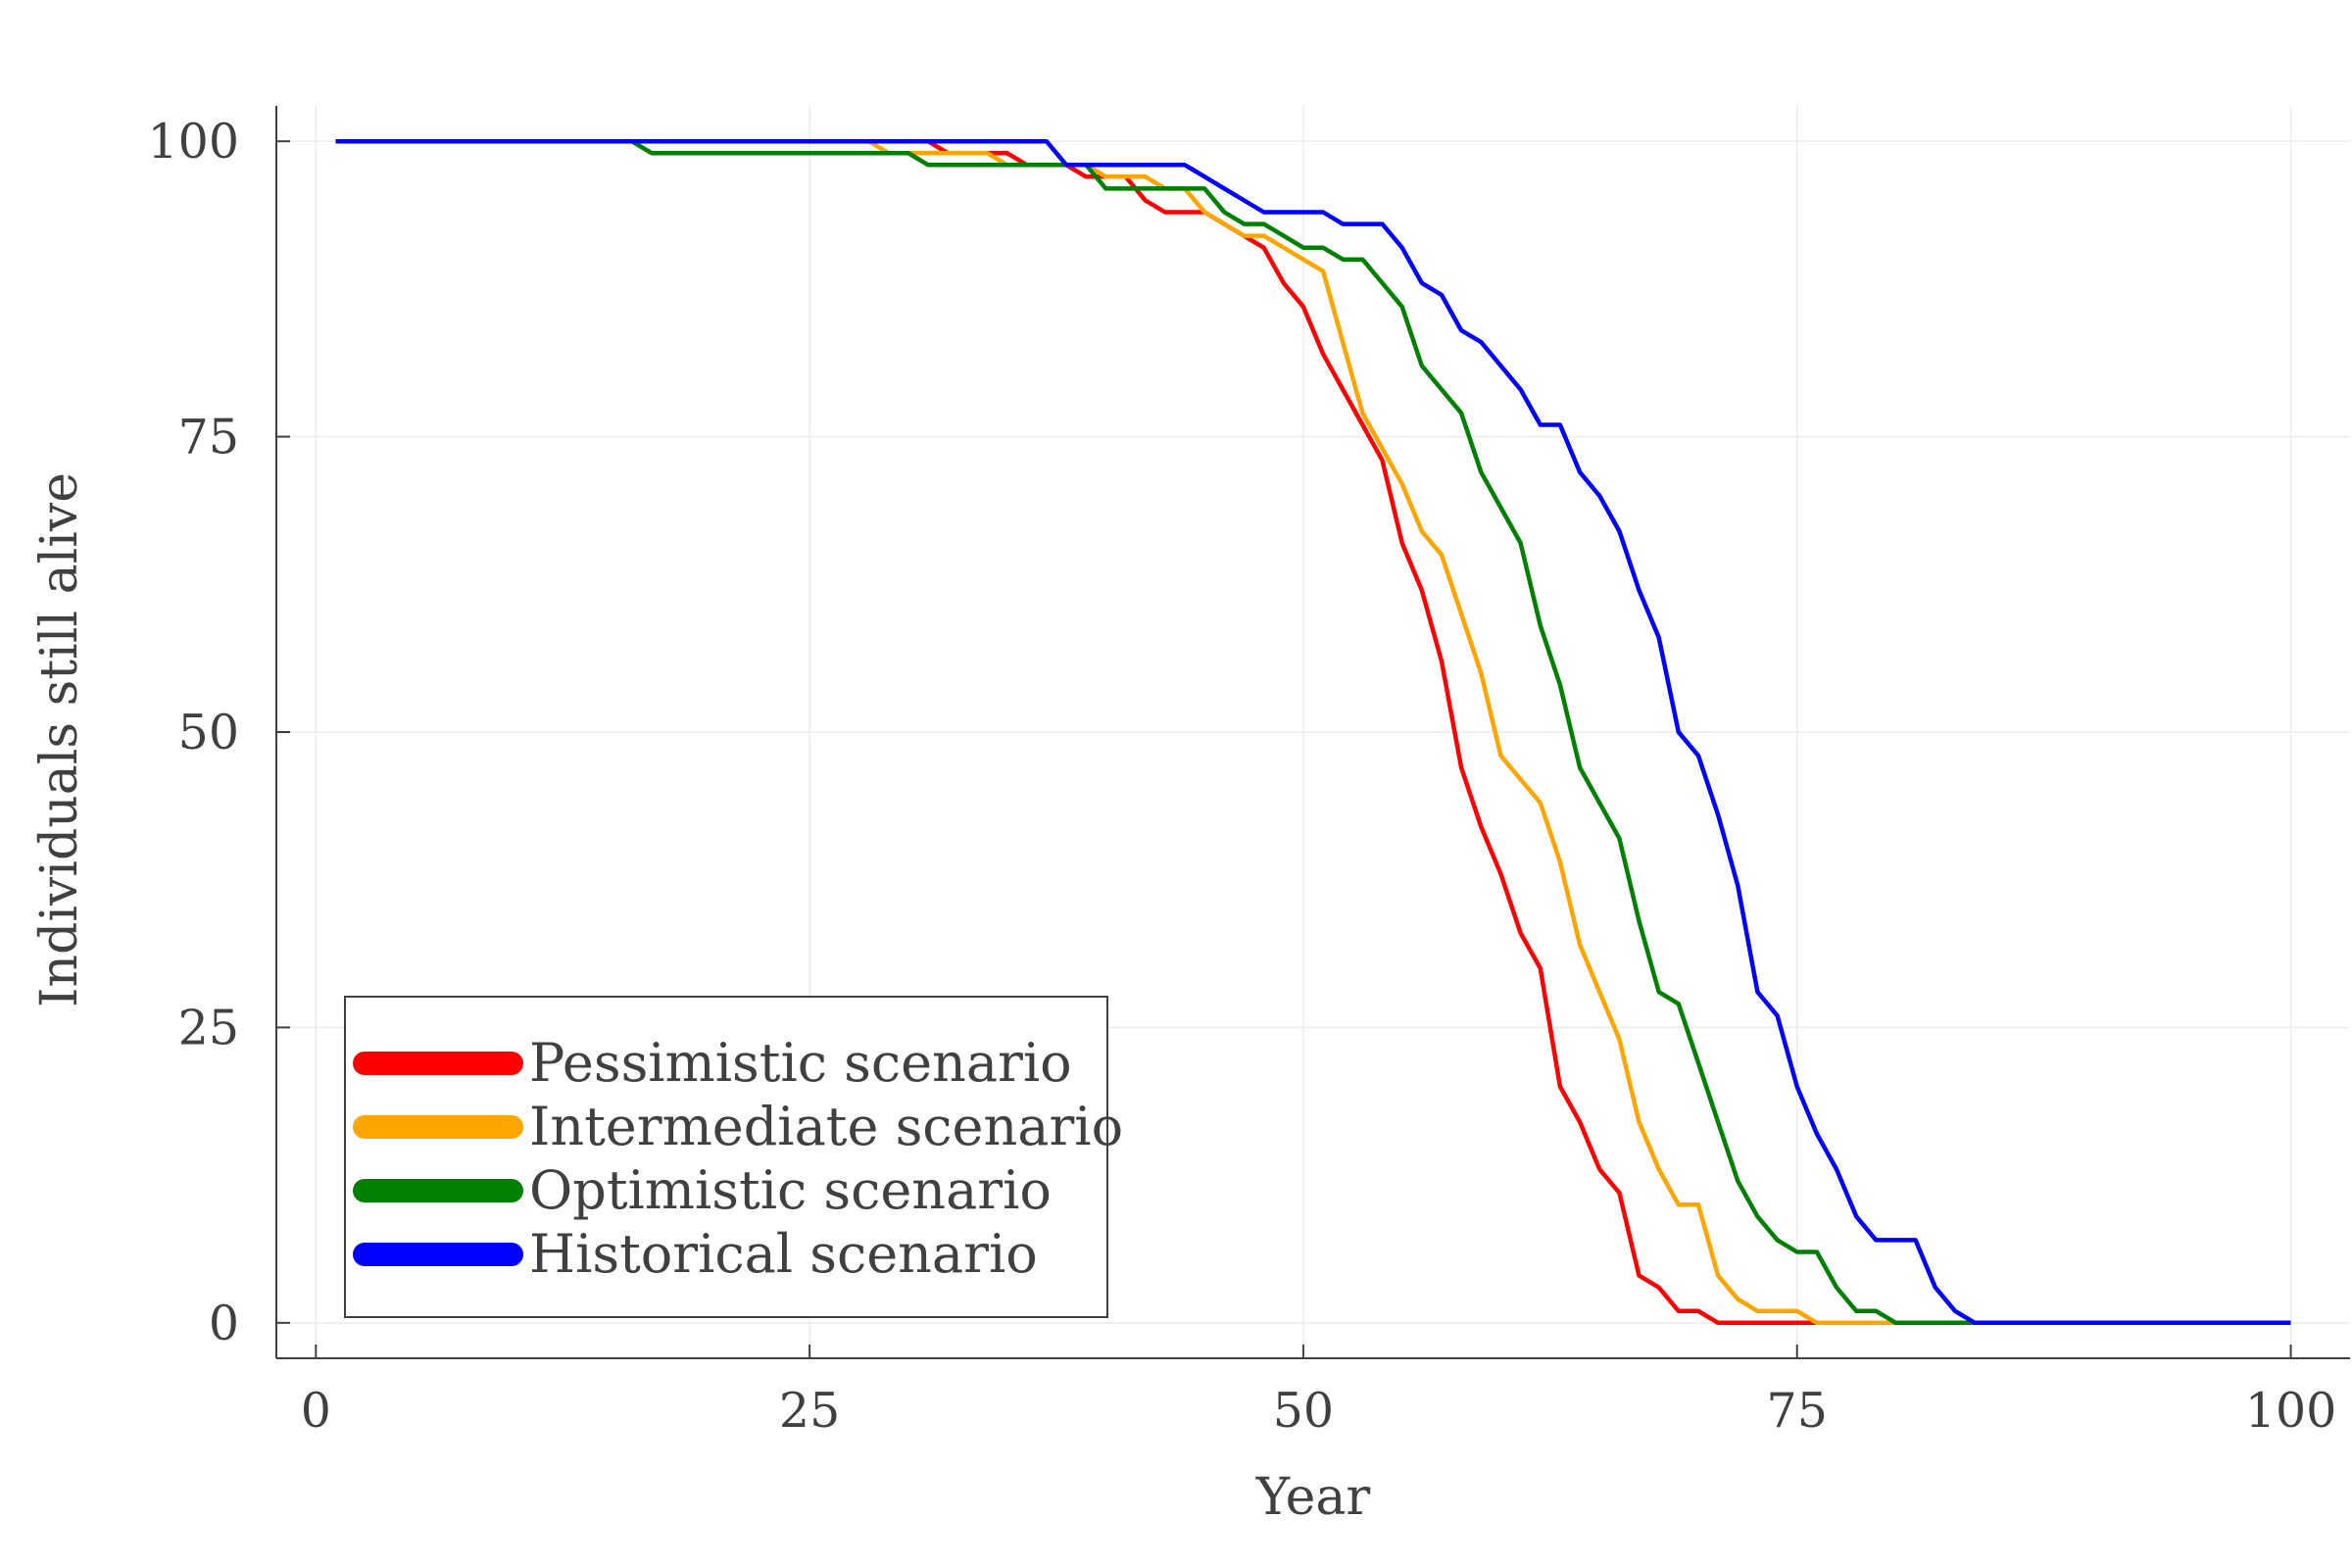 Image resolution: width=2352 pixels, height=1568 pixels. Describe the element at coordinates (809, 1411) in the screenshot. I see `x-tick-label: 25` at that location.